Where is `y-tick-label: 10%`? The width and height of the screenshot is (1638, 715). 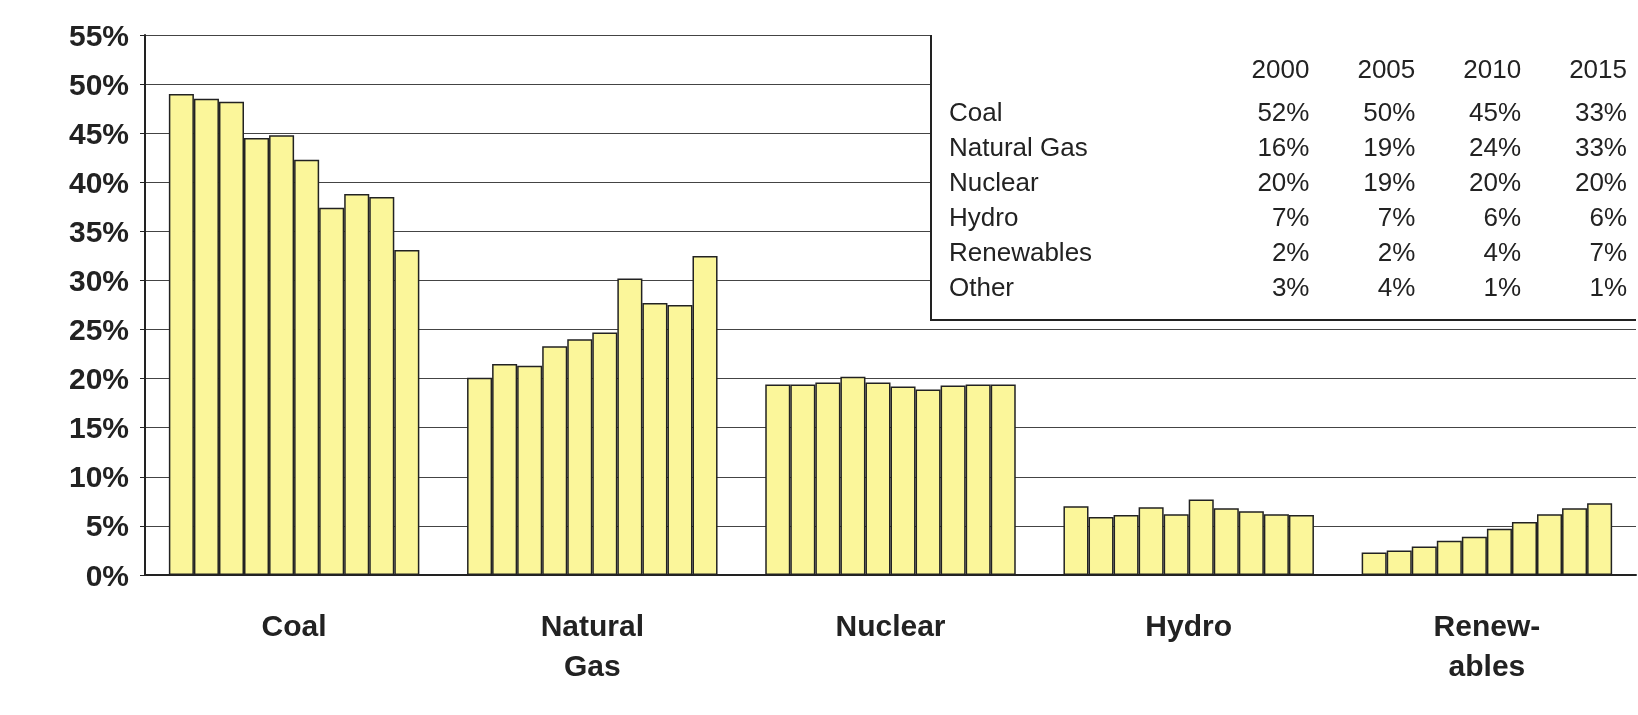 y-tick-label: 10% is located at coordinates (98, 477).